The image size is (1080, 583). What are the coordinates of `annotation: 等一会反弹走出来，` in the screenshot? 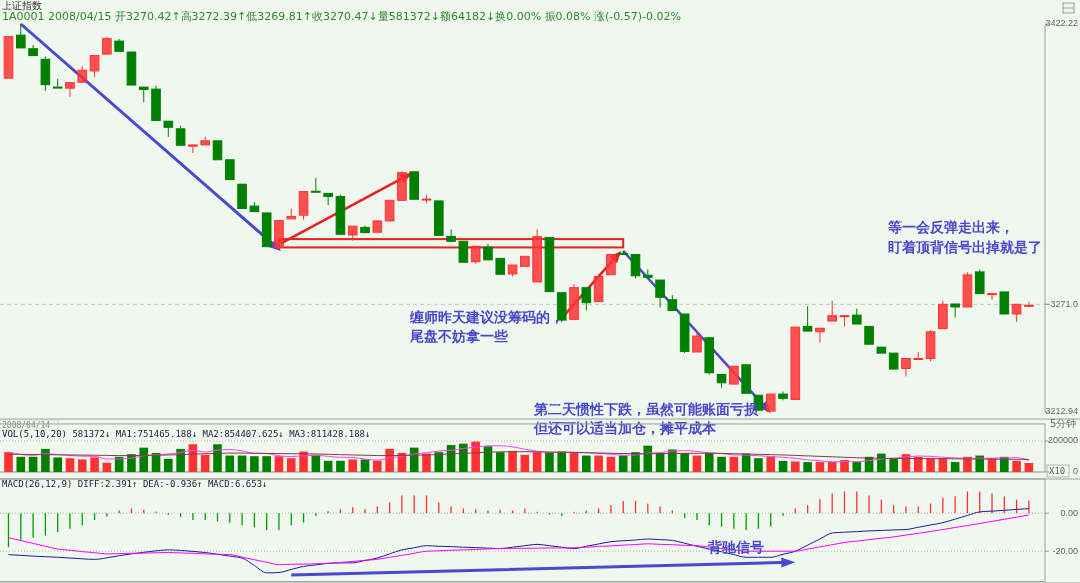 It's located at (950, 227).